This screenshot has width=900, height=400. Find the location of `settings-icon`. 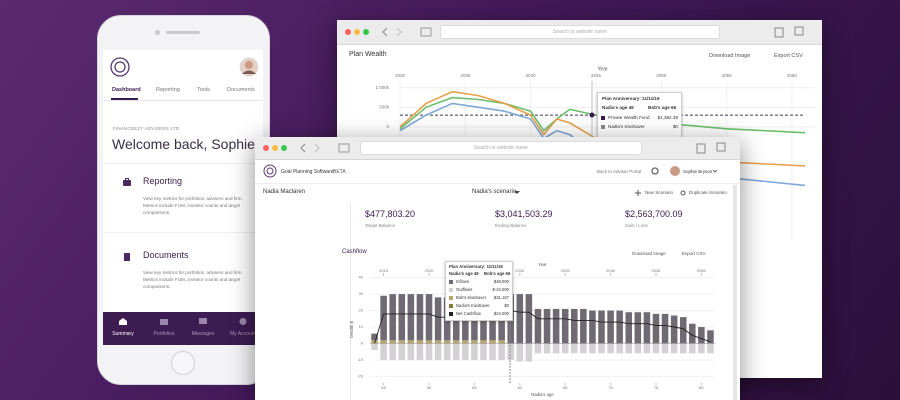

settings-icon is located at coordinates (655, 171).